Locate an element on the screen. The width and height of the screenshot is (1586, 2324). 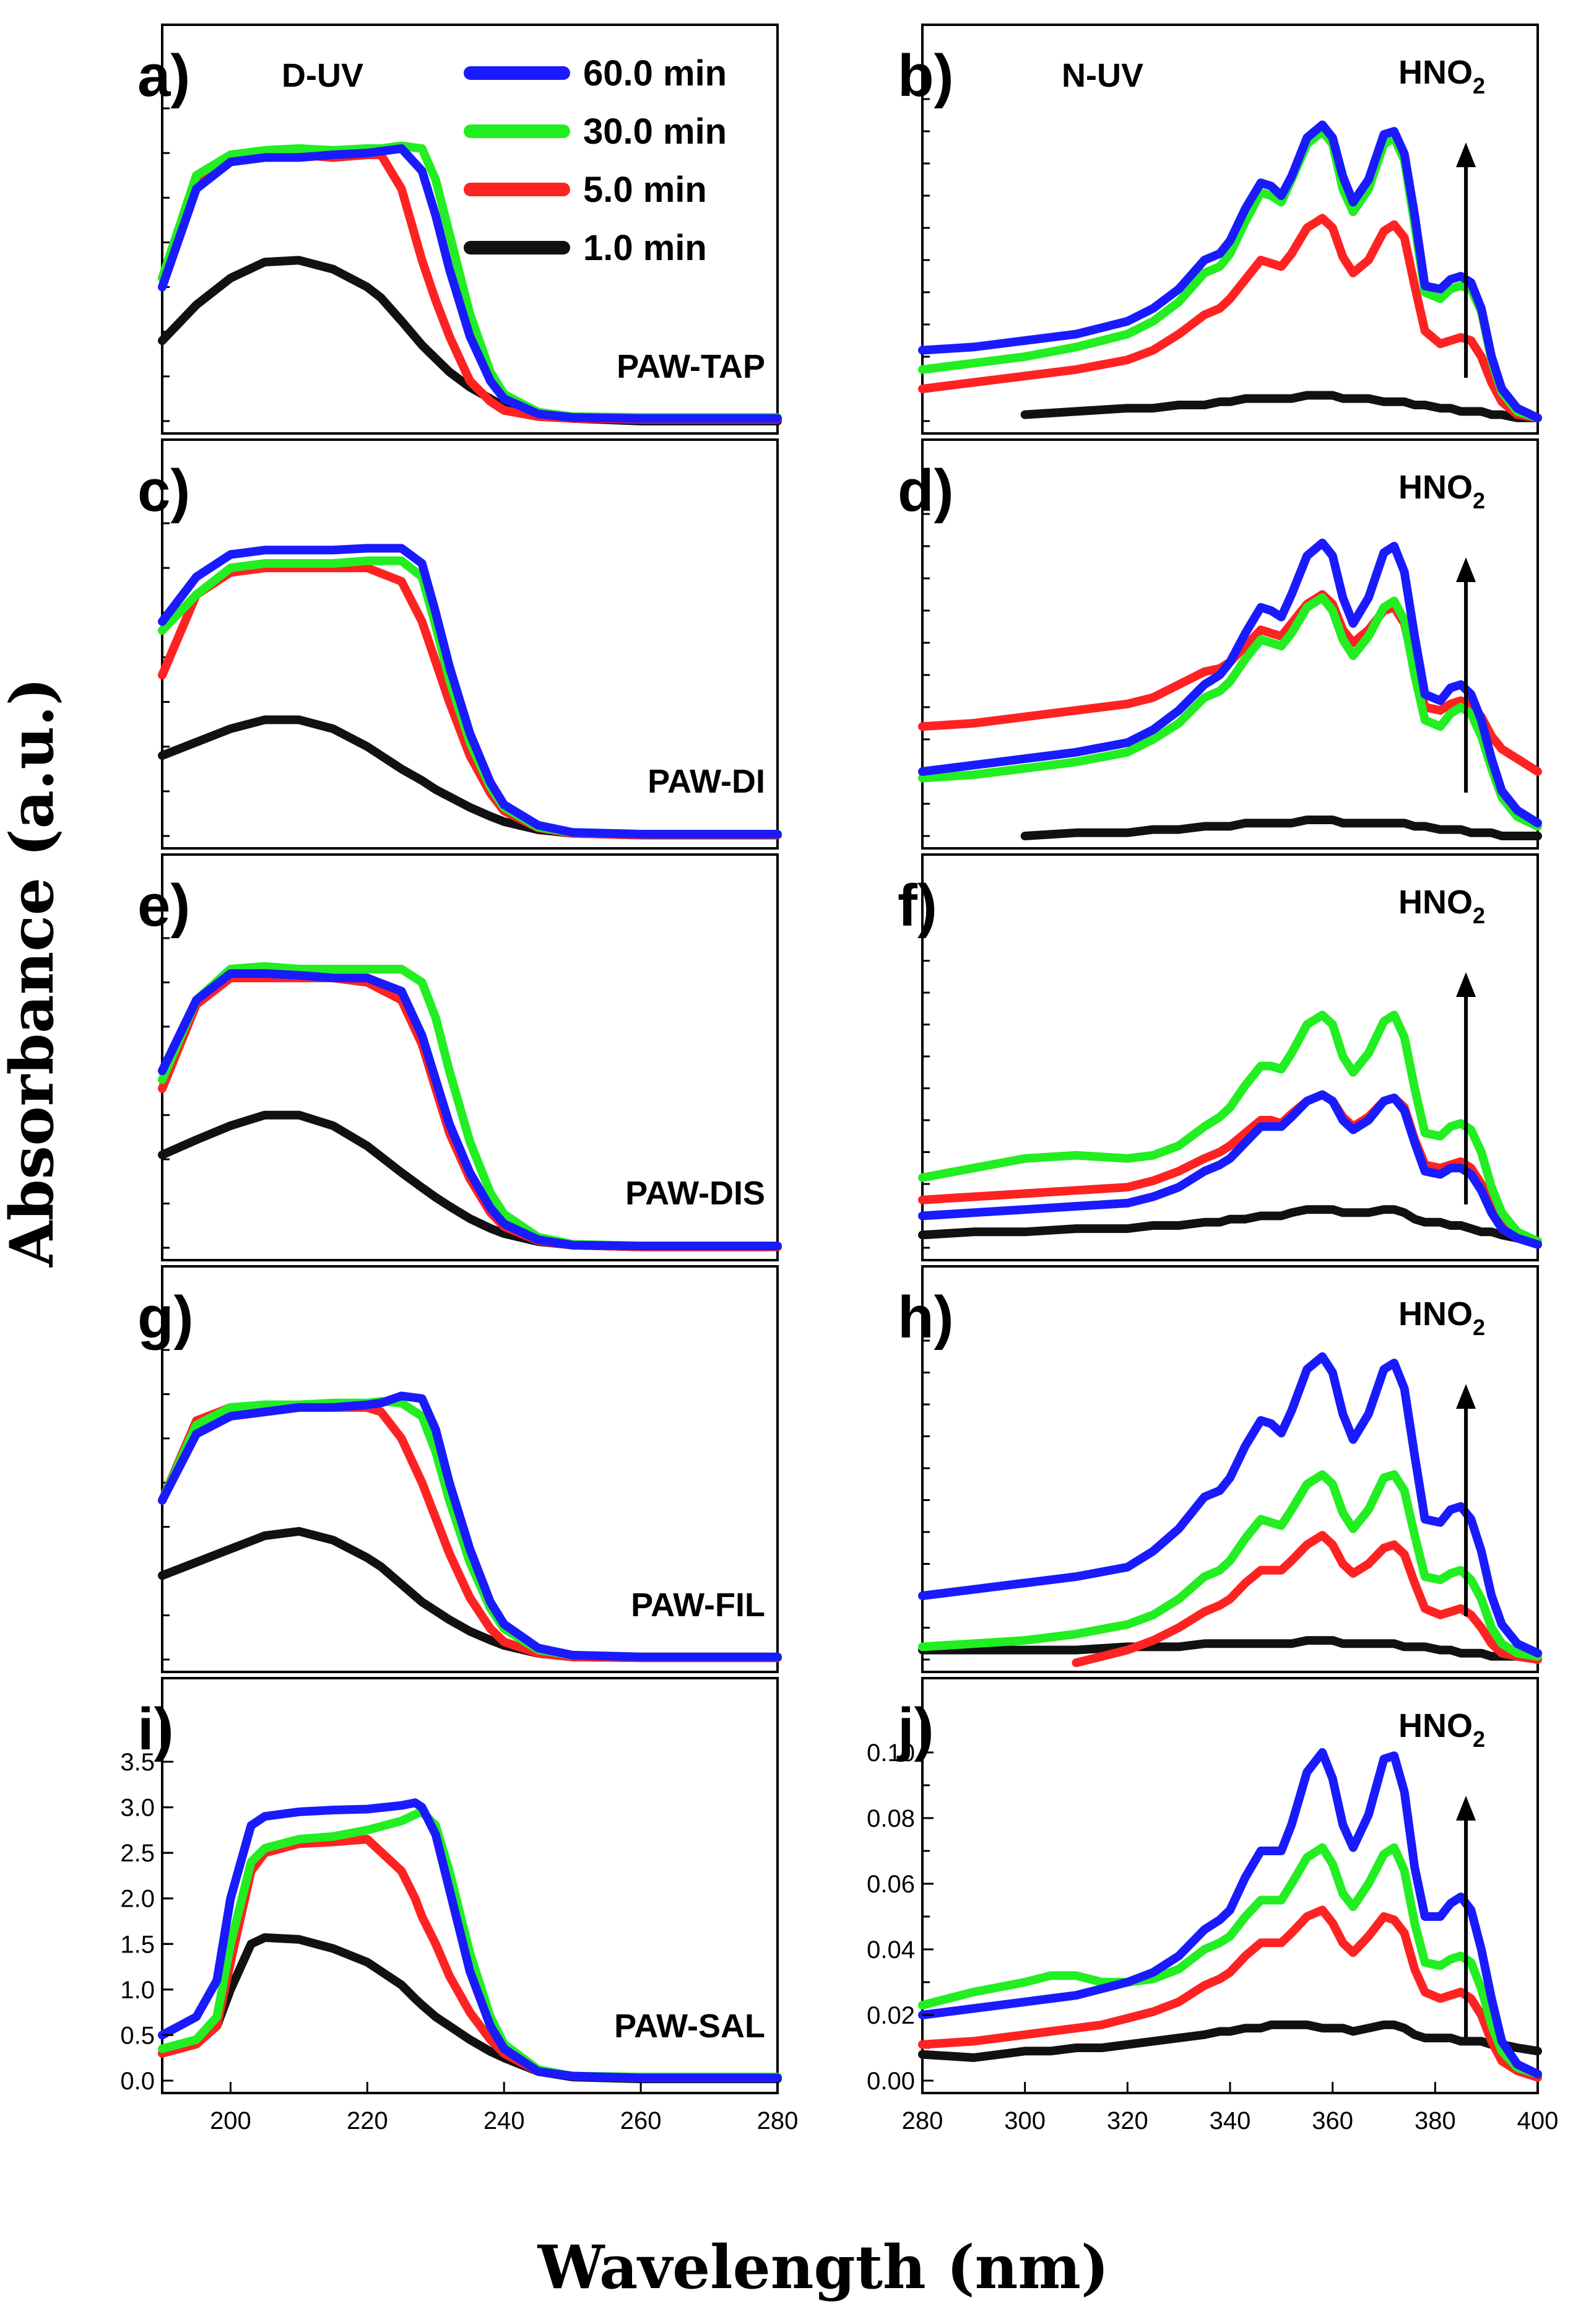
x-tick-label: 360 is located at coordinates (1332, 2121).